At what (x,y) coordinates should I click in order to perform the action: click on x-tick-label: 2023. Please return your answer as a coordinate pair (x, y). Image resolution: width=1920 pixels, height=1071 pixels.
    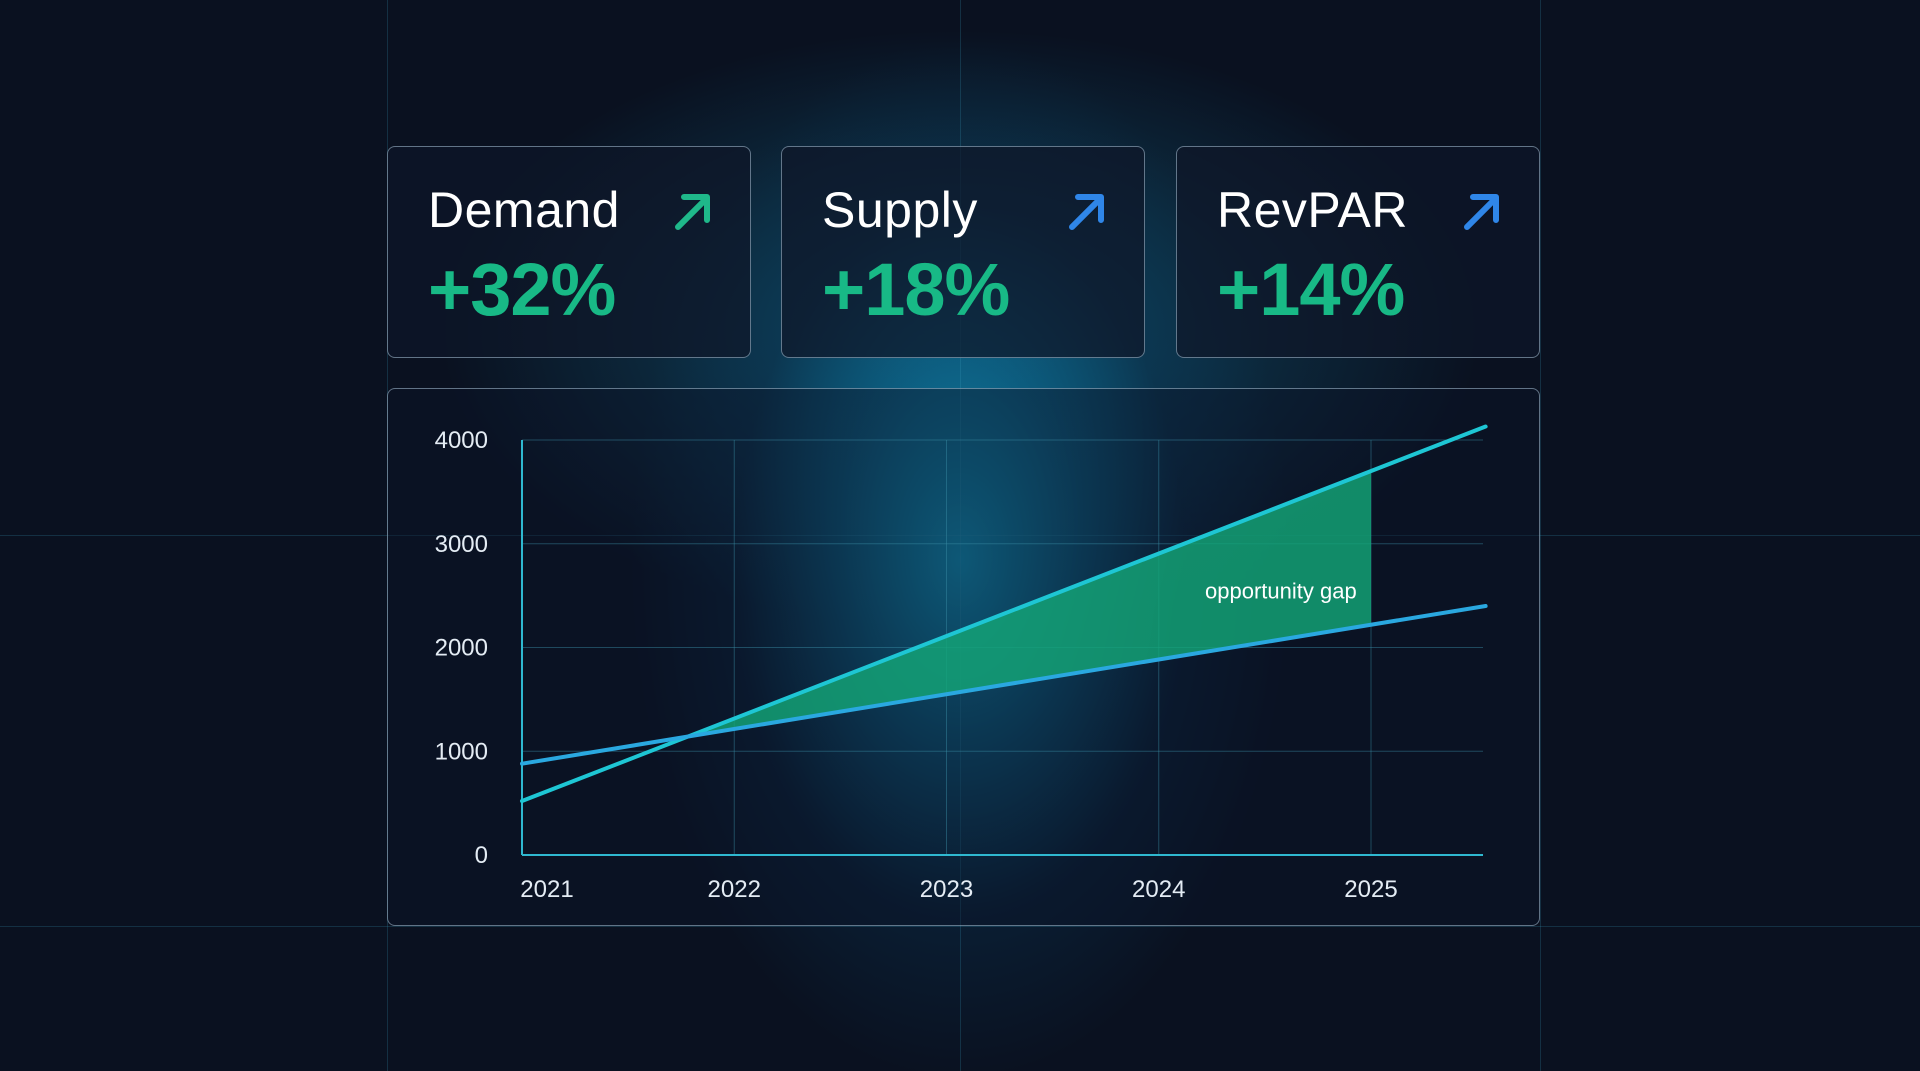
    Looking at the image, I should click on (946, 889).